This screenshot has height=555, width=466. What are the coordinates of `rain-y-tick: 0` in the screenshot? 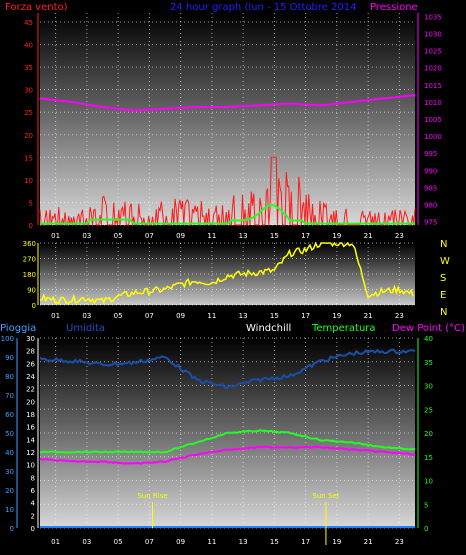 It's located at (12, 529).